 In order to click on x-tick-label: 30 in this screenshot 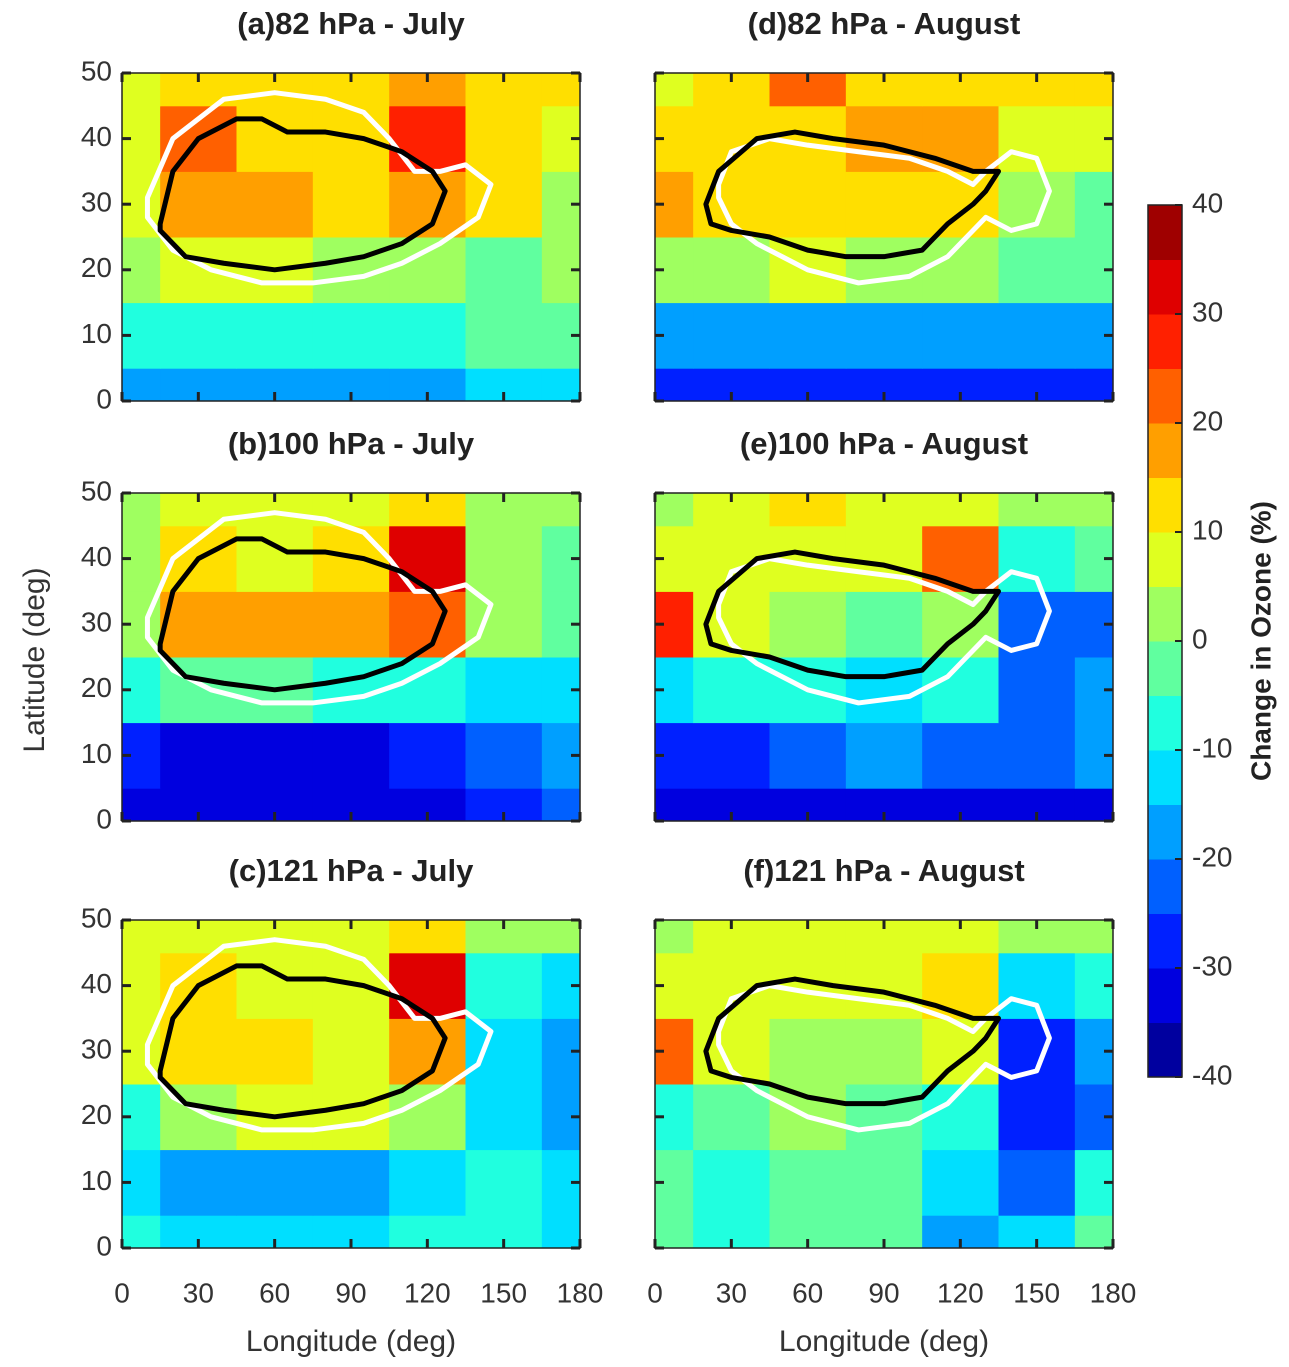, I will do `click(198, 1292)`.